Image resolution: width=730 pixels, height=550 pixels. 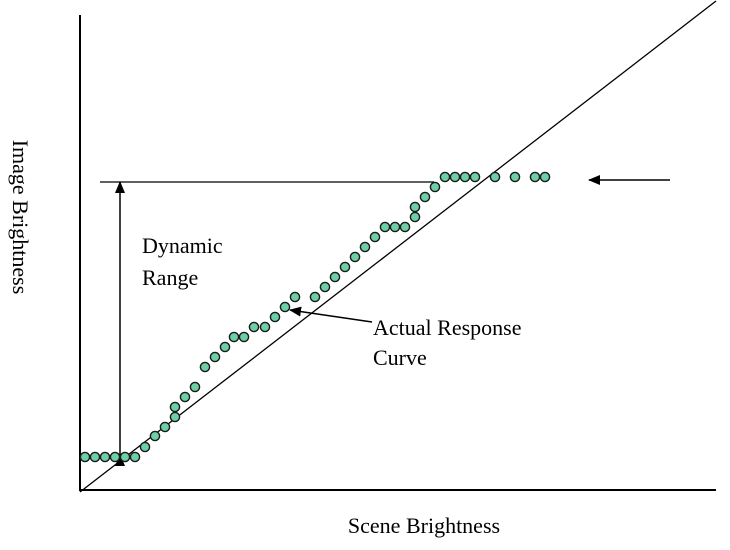 What do you see at coordinates (170, 277) in the screenshot?
I see `dynamic-range-label-line2: Range` at bounding box center [170, 277].